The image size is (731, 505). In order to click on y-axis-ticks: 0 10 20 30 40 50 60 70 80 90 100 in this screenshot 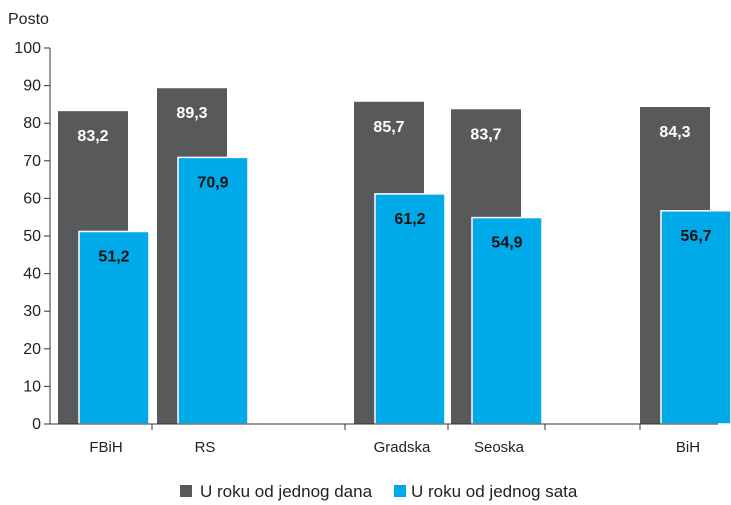, I will do `click(27, 236)`.